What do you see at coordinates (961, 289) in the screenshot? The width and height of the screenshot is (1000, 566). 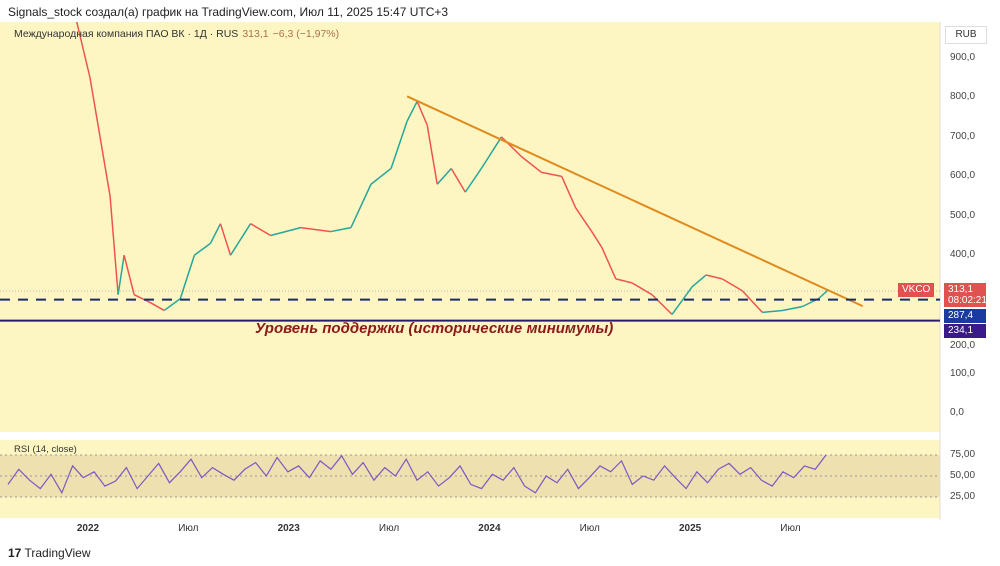 I see `last-price-value: 313,1` at bounding box center [961, 289].